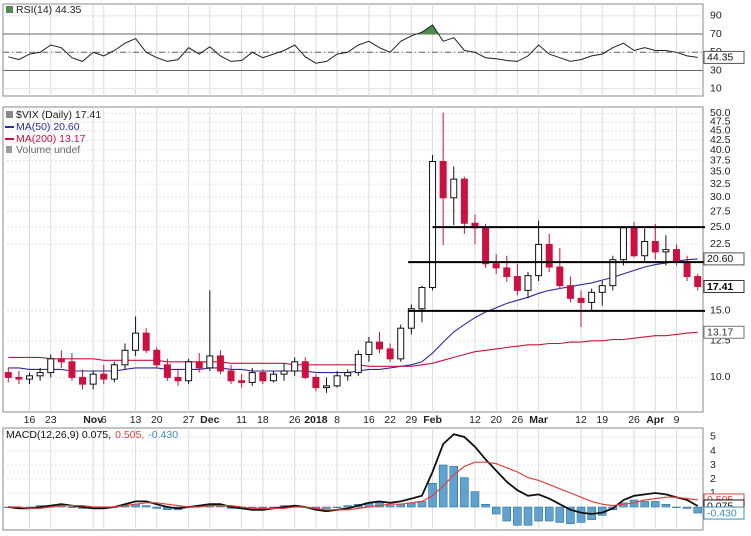  I want to click on macd-title-part: 0.505,, so click(129, 435).